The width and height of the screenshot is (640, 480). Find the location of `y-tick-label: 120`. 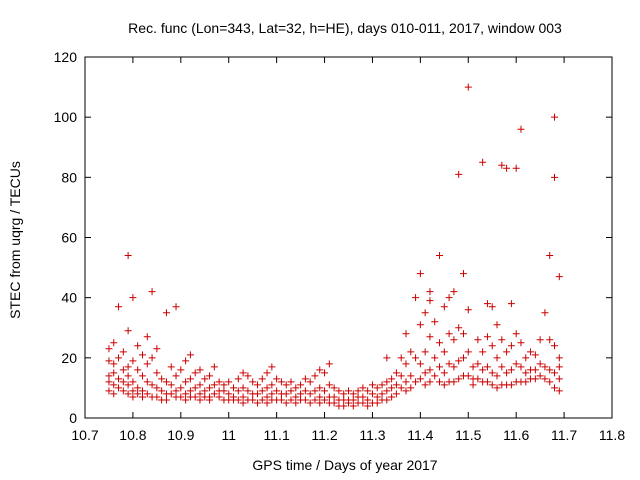

y-tick-label: 120 is located at coordinates (66, 57).